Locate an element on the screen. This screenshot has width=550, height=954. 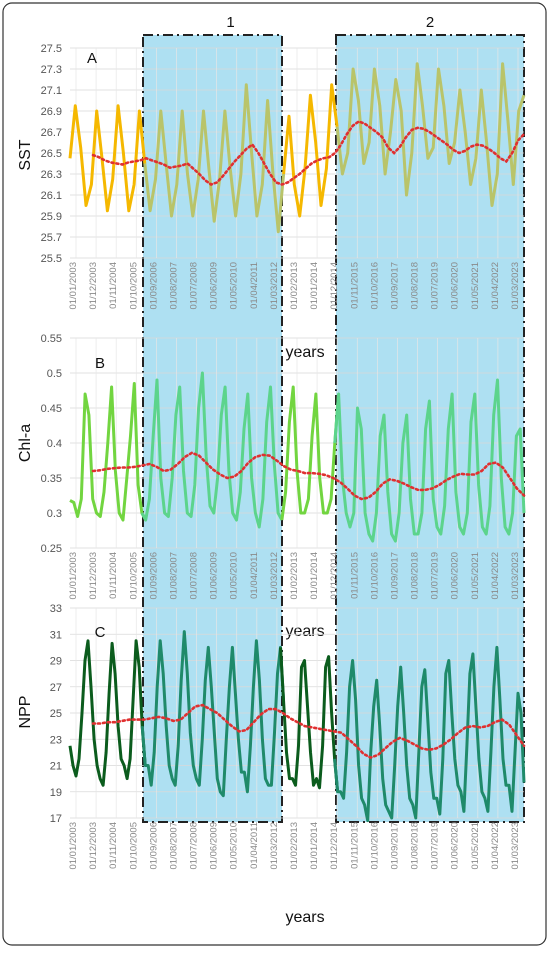
panel-letter: A is located at coordinates (92, 58).